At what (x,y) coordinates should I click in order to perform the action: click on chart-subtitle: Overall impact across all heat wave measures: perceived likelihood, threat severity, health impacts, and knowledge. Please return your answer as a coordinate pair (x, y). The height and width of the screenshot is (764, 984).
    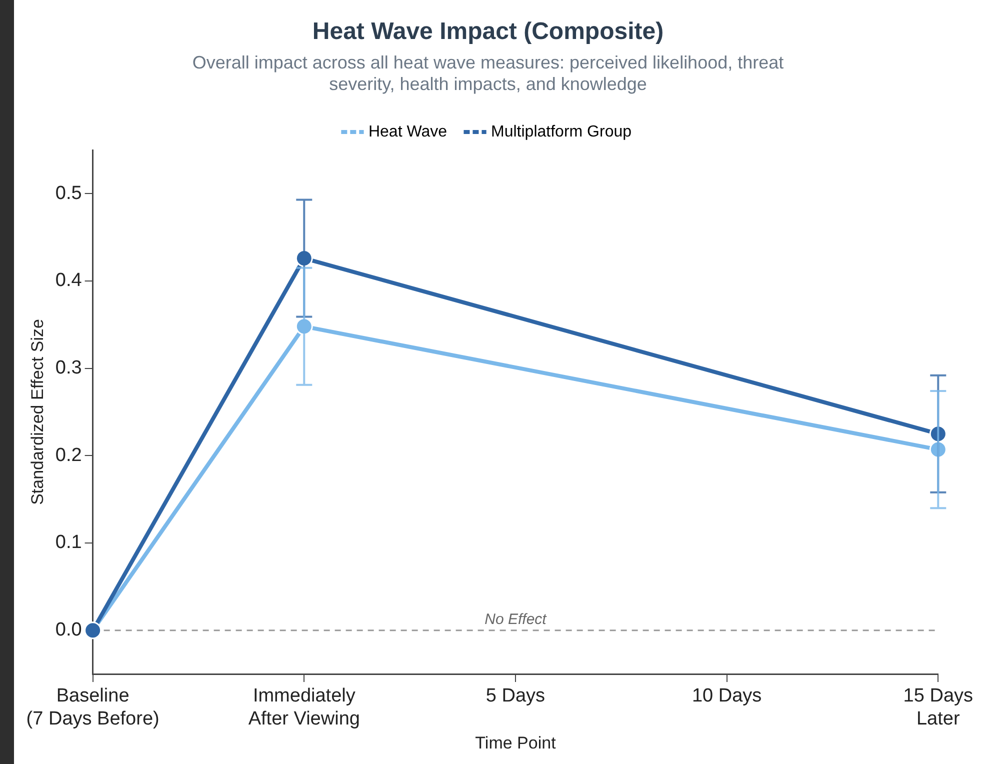
    Looking at the image, I should click on (488, 73).